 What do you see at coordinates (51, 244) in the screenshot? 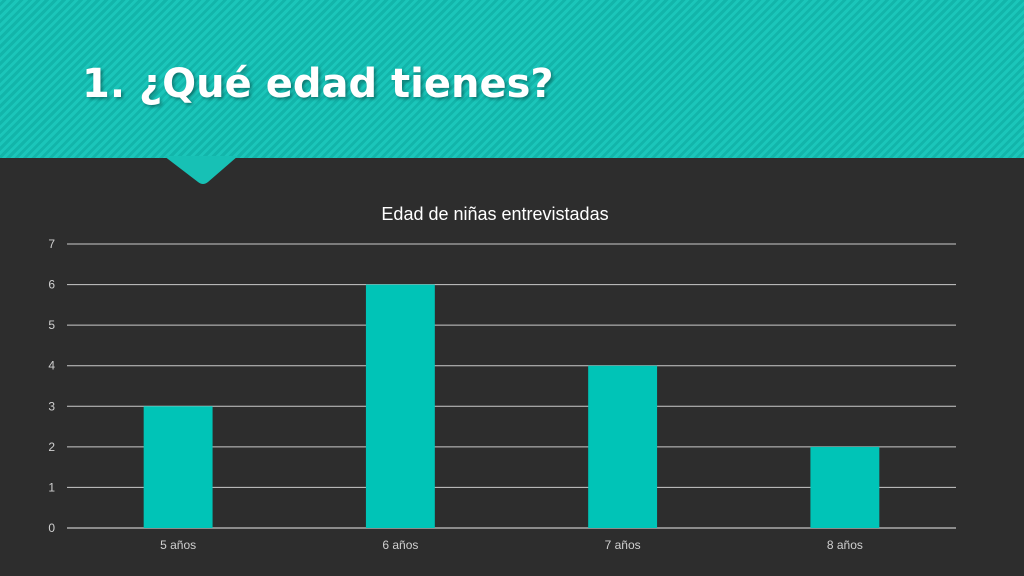
I see `y-tick-label: 7` at bounding box center [51, 244].